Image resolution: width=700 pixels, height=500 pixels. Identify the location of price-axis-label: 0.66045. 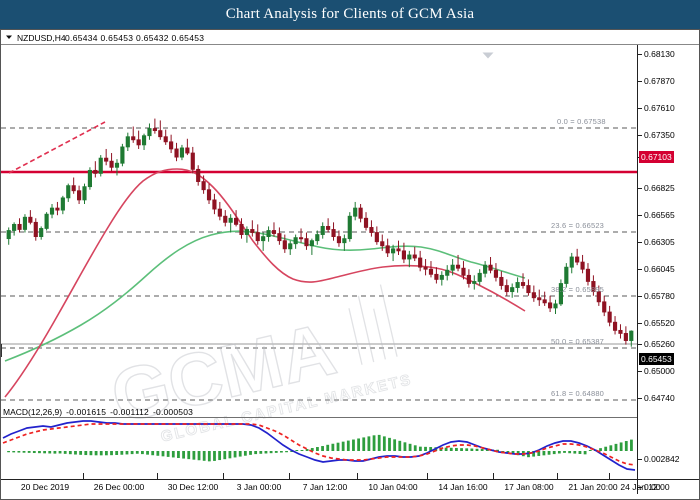
(659, 269).